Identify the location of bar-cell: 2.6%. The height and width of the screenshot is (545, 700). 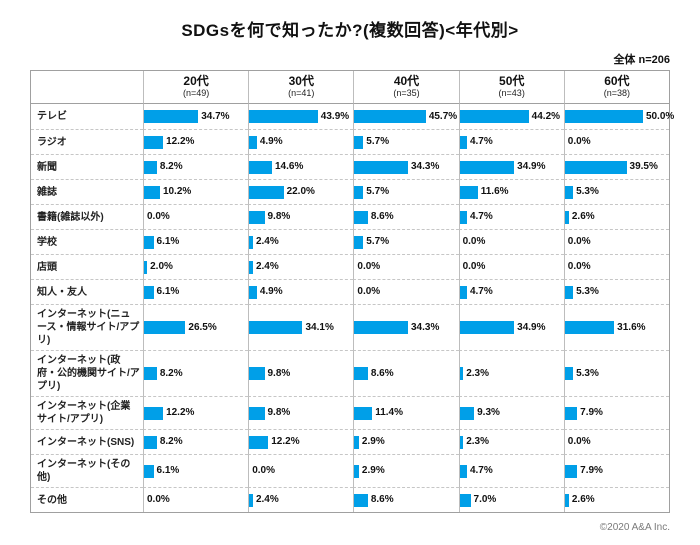
(616, 499).